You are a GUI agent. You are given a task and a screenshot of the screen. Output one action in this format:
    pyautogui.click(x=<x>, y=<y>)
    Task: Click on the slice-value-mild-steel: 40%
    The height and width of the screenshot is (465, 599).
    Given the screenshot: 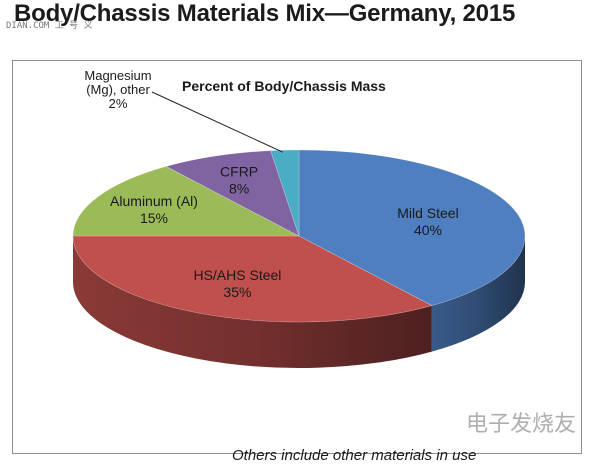 What is the action you would take?
    pyautogui.click(x=428, y=230)
    